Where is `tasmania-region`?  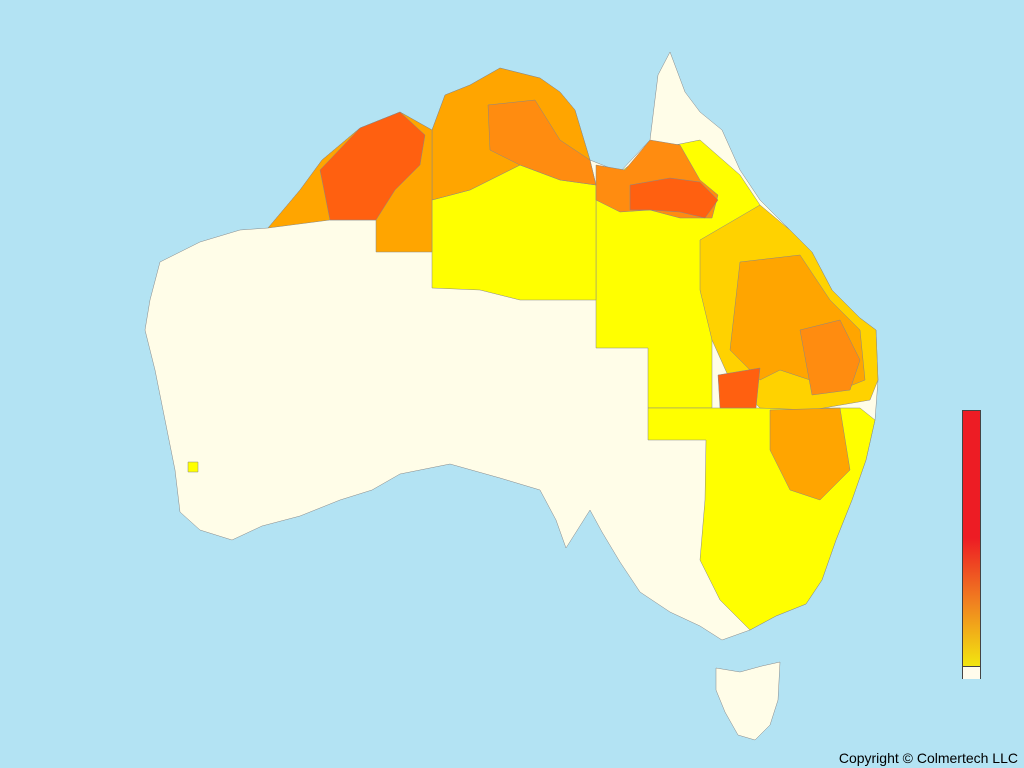
tasmania-region is located at coordinates (748, 701).